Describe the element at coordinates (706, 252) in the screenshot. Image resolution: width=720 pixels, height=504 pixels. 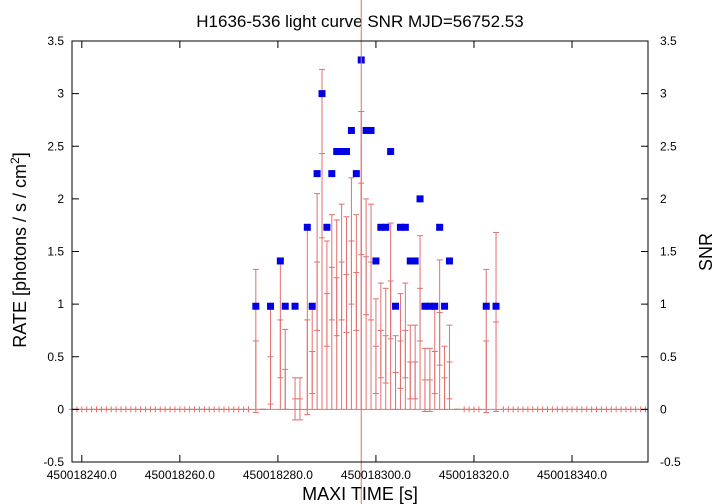
I see `y2-axis-label: SNR` at that location.